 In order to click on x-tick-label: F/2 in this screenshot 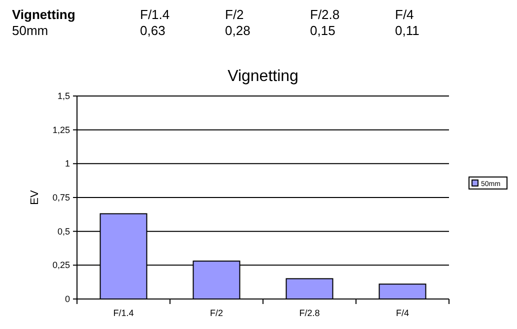, I will do `click(217, 313)`.